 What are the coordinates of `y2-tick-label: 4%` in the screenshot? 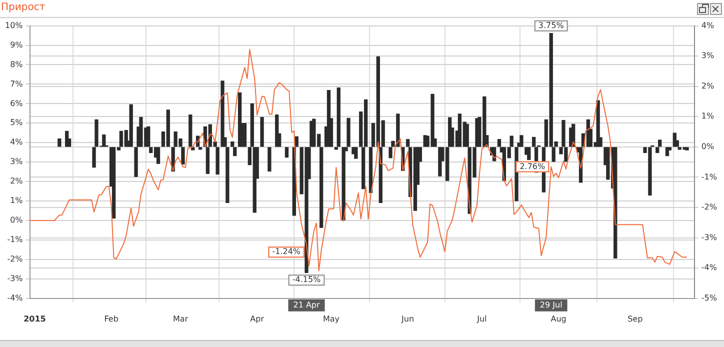 It's located at (708, 25).